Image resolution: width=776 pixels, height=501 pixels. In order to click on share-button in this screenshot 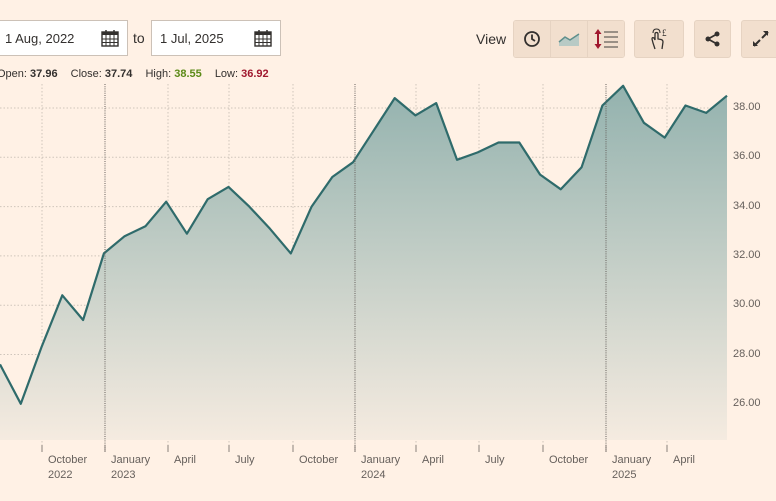, I will do `click(712, 39)`.